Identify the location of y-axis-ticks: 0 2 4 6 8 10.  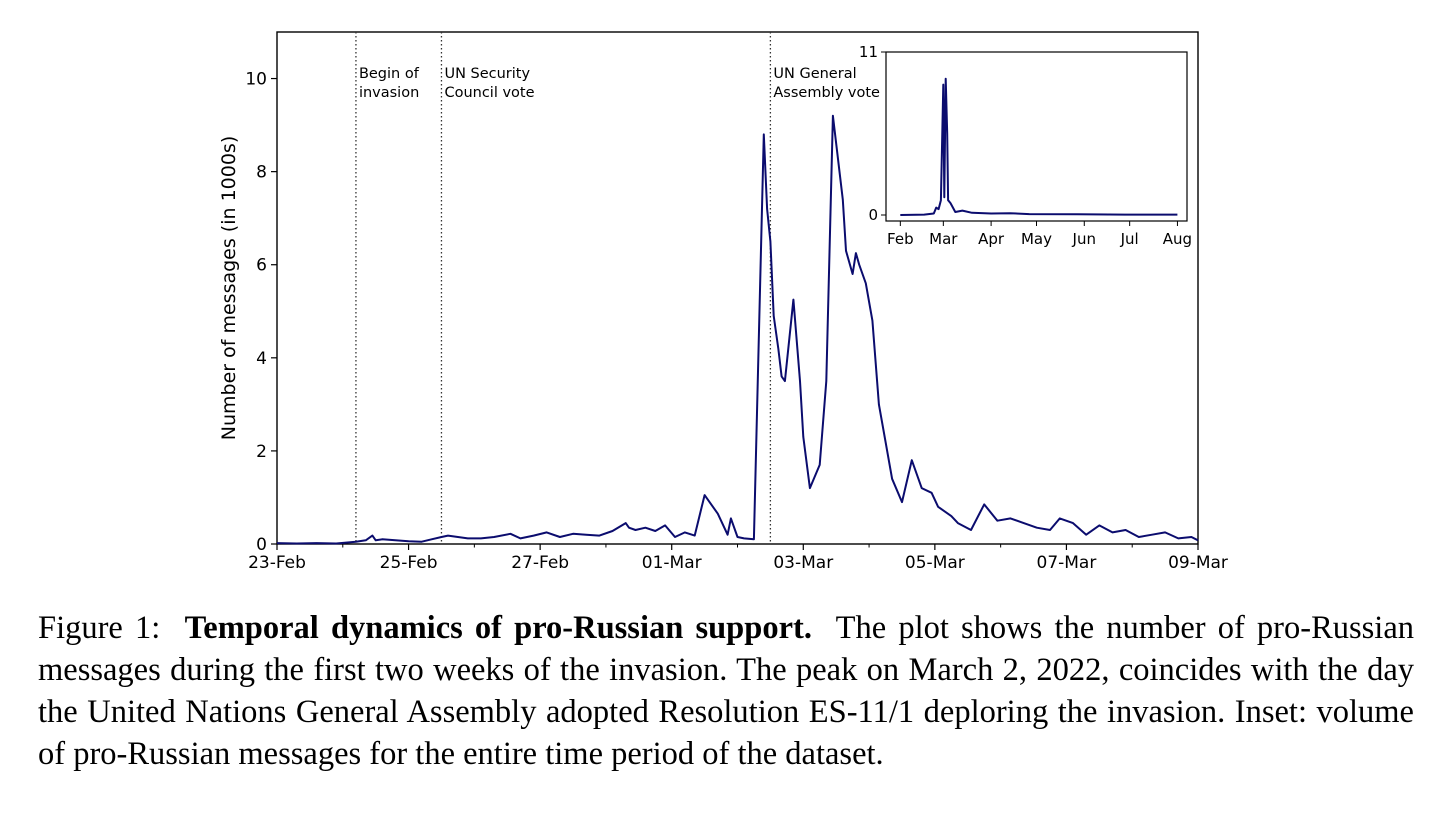
(261, 312).